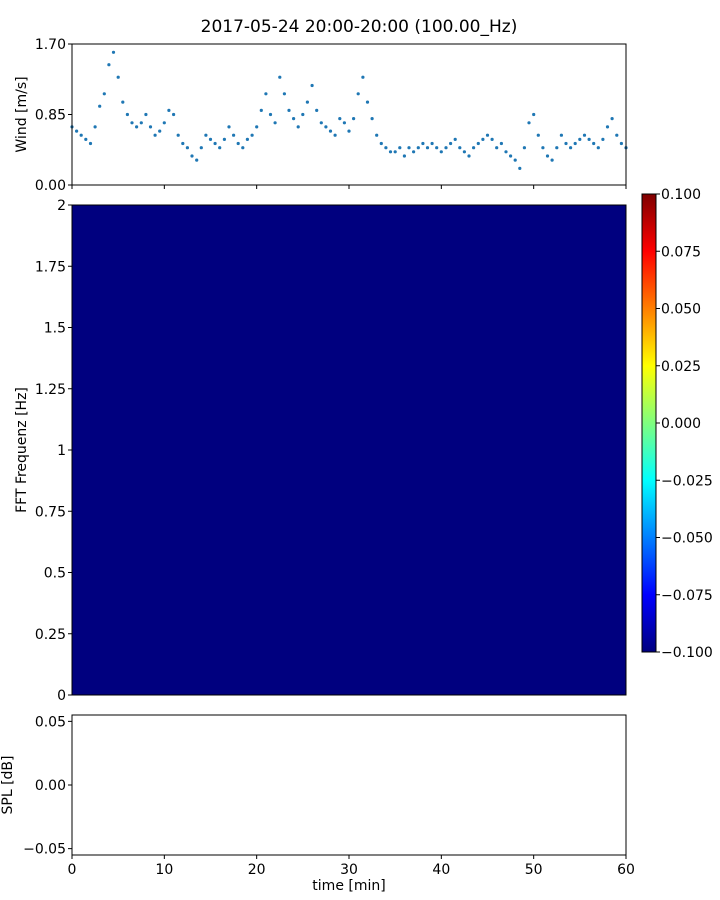  Describe the element at coordinates (351, 866) in the screenshot. I see `spl-x-ticks: 0 10 20 30 40 50 60` at that location.